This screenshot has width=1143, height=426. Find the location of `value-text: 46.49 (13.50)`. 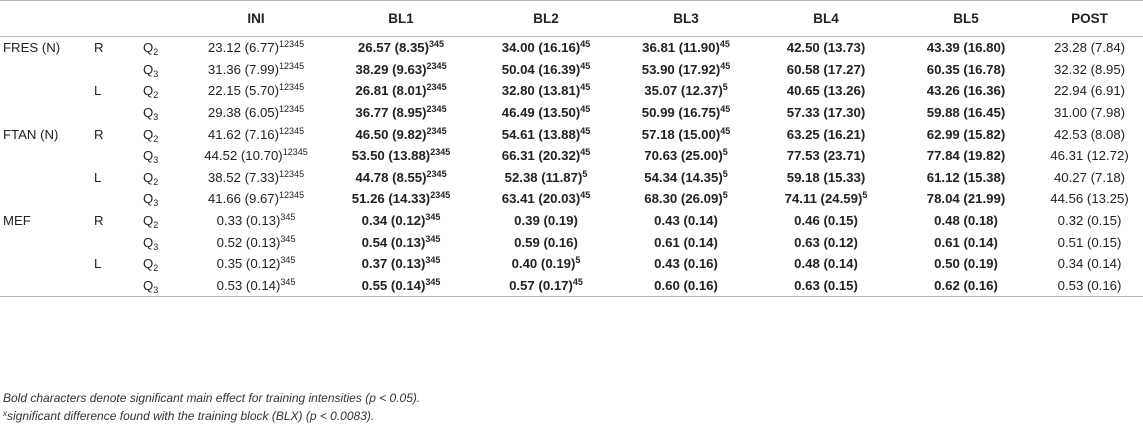

value-text: 46.49 (13.50) is located at coordinates (541, 113).